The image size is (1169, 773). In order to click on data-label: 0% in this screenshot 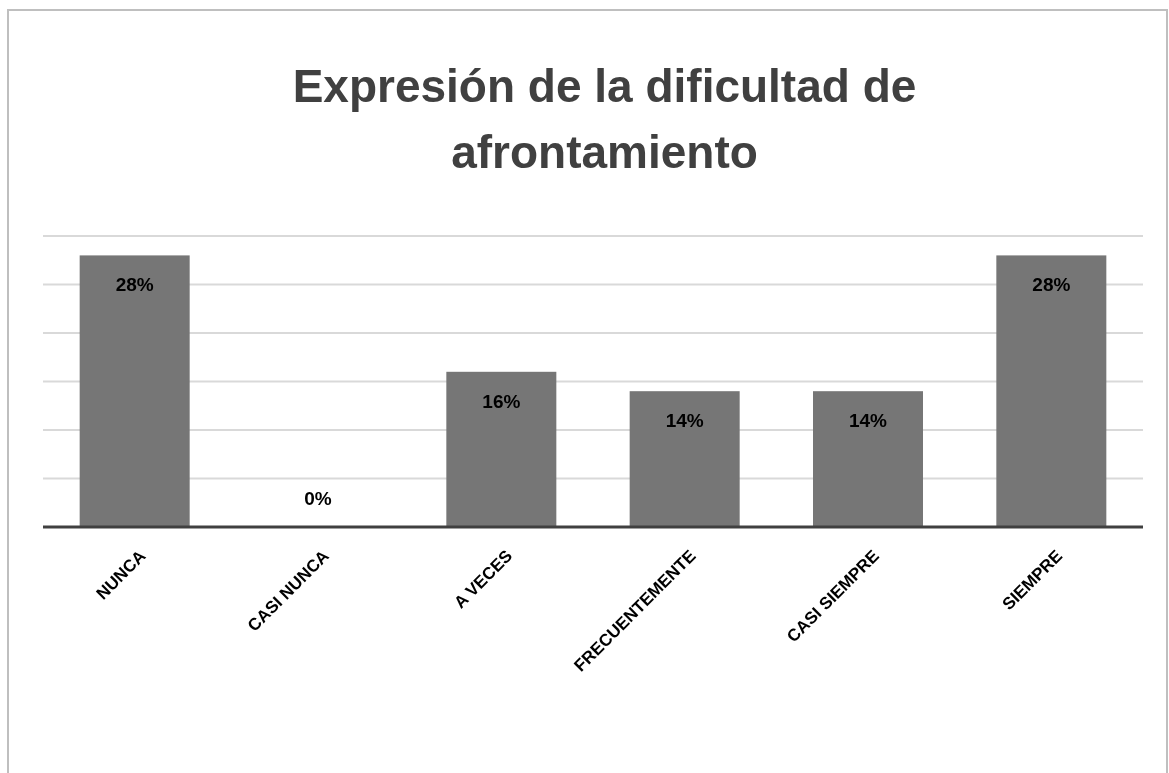, I will do `click(318, 498)`.